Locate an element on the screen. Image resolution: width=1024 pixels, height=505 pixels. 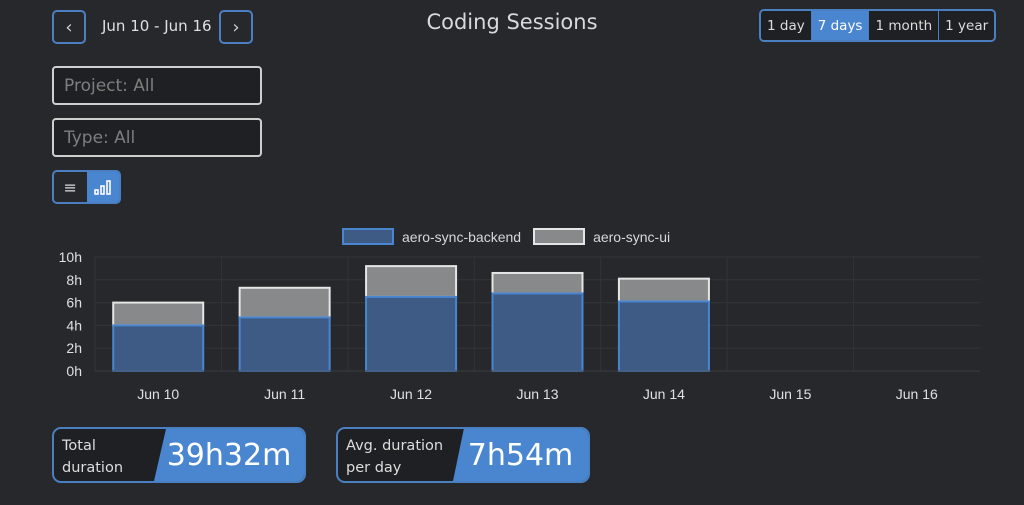
x-tick-label: Jun 13 is located at coordinates (537, 394).